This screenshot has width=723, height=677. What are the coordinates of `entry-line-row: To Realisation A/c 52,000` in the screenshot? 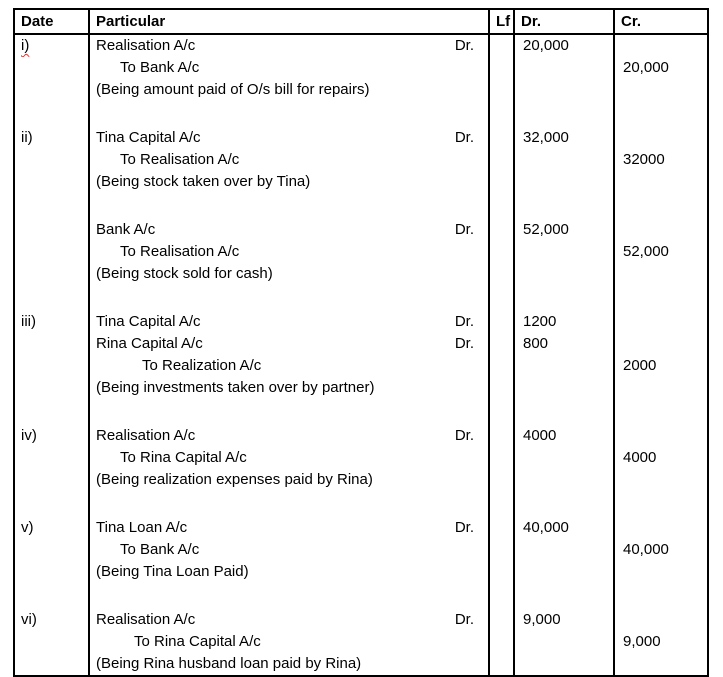 It's located at (361, 252).